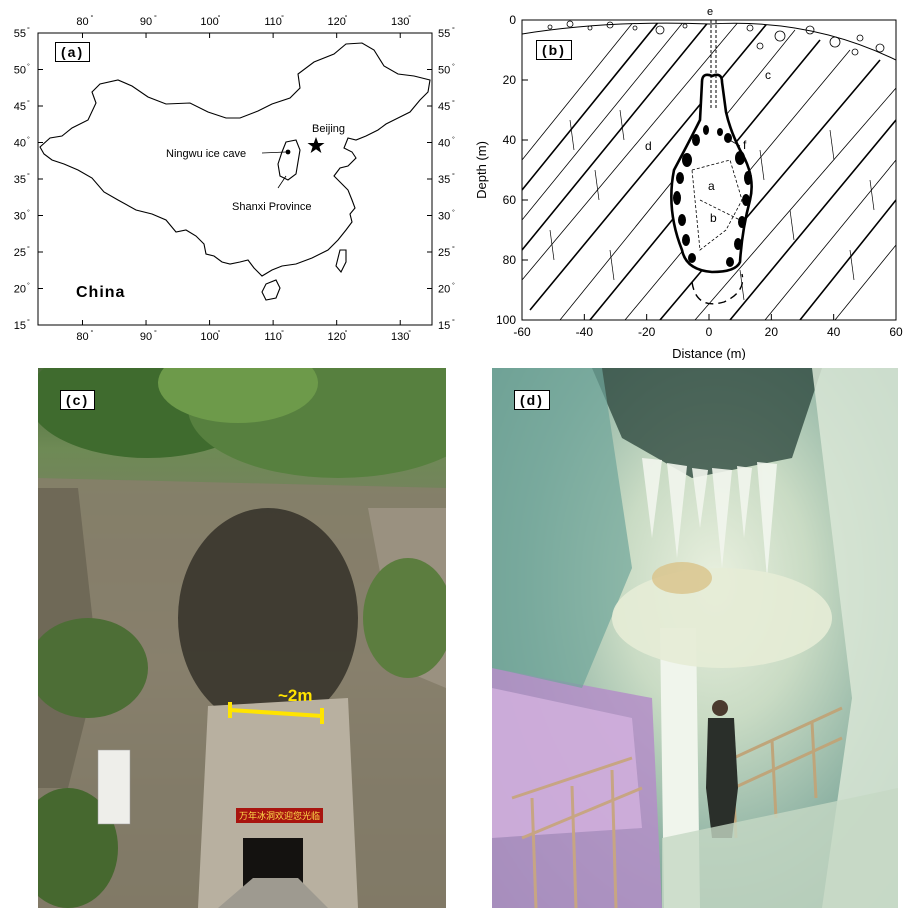 Image resolution: width=906 pixels, height=909 pixels. I want to click on cave-label: Ningwu ice cave, so click(206, 154).